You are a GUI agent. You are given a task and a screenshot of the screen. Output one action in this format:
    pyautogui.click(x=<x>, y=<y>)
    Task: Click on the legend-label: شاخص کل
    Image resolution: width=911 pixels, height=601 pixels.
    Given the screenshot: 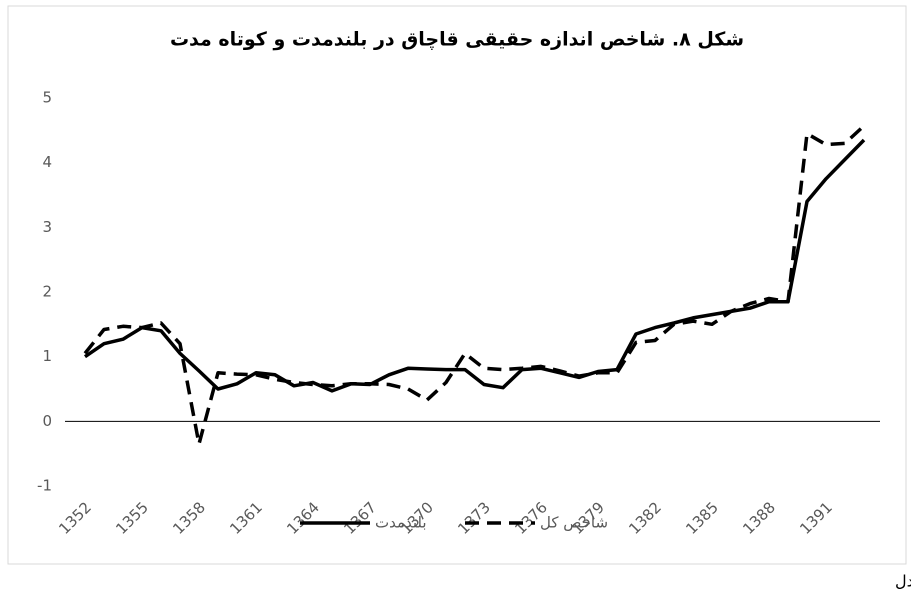 What is the action you would take?
    pyautogui.click(x=574, y=523)
    